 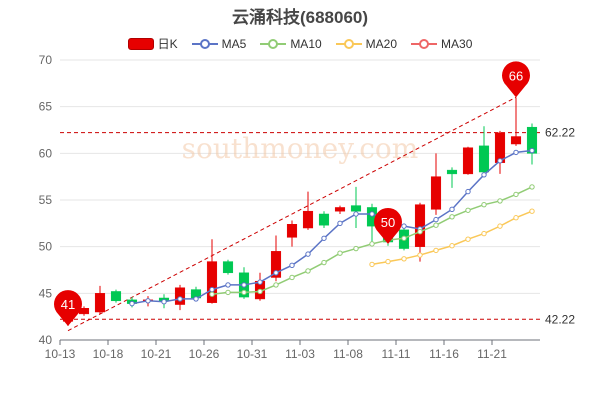 What do you see at coordinates (396, 354) in the screenshot?
I see `x-tick-label: 11-11` at bounding box center [396, 354].